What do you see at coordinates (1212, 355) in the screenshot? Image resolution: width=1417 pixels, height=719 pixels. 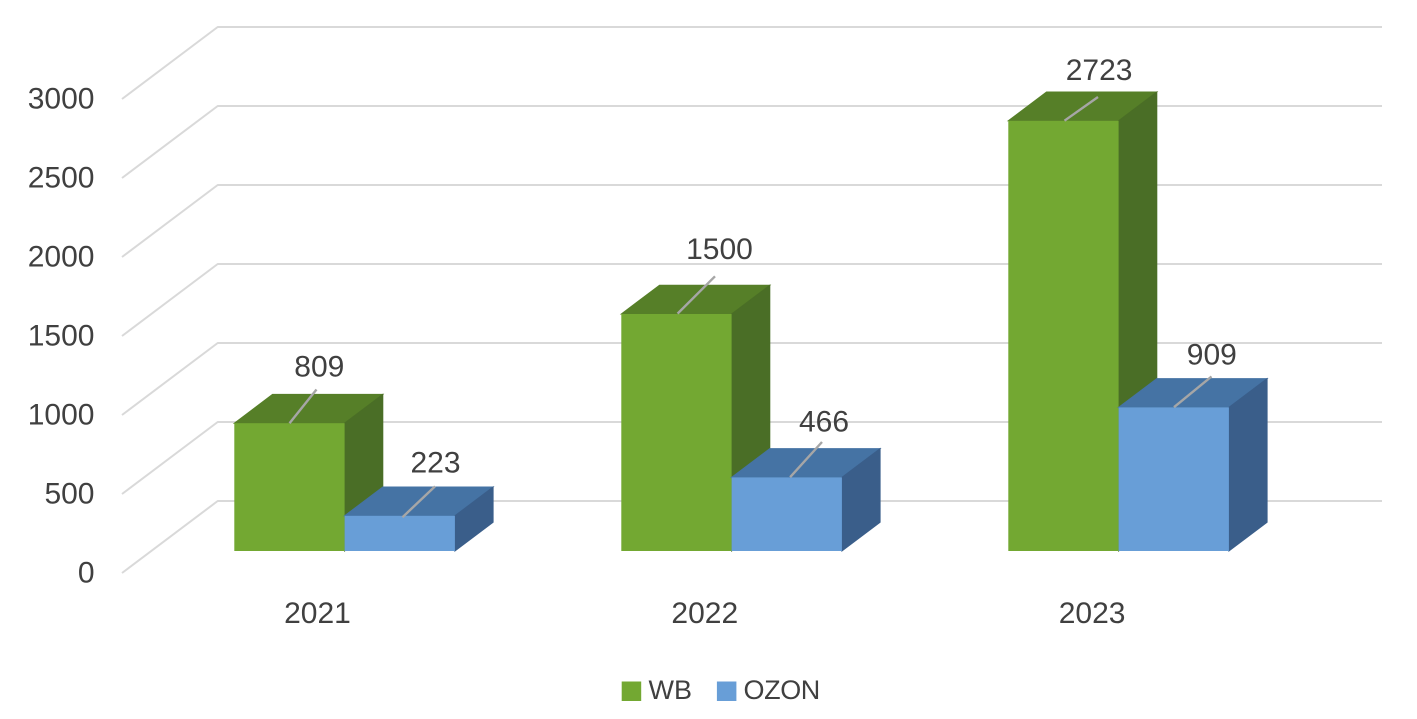 I see `svg-text: 909` at bounding box center [1212, 355].